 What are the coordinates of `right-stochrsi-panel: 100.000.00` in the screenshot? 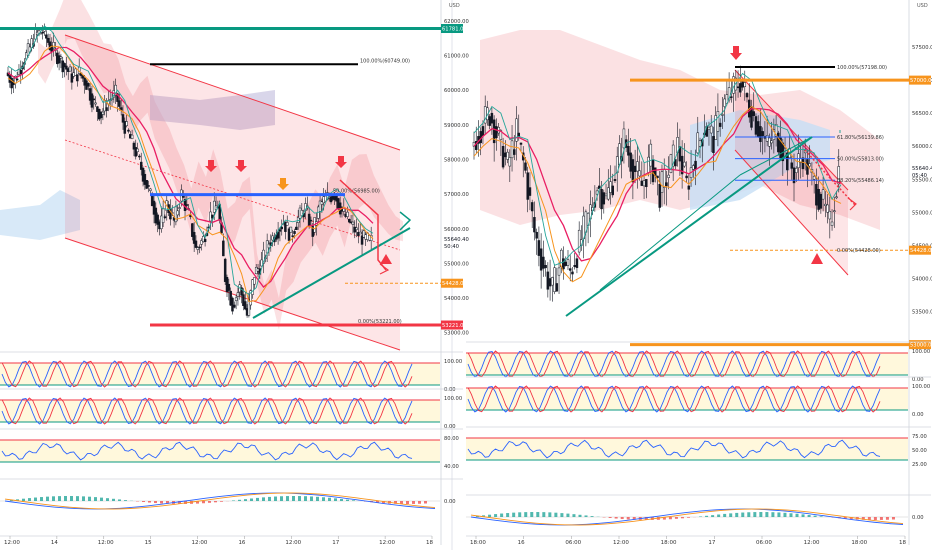 It's located at (698, 397).